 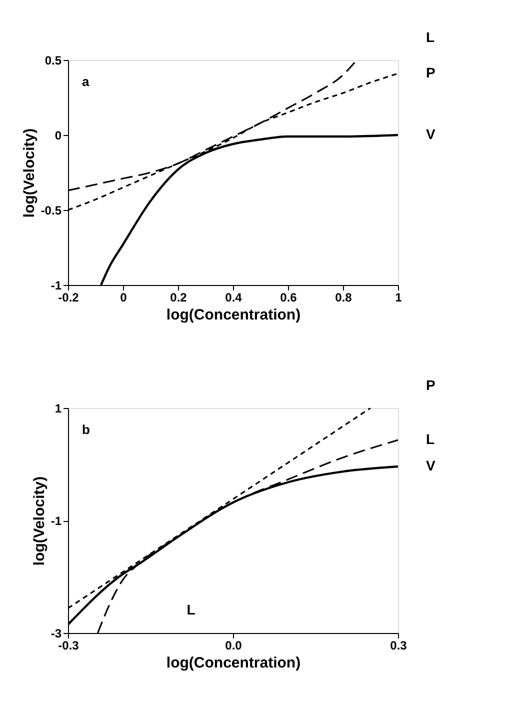 What do you see at coordinates (233, 297) in the screenshot?
I see `x-tick-label: 0.4` at bounding box center [233, 297].